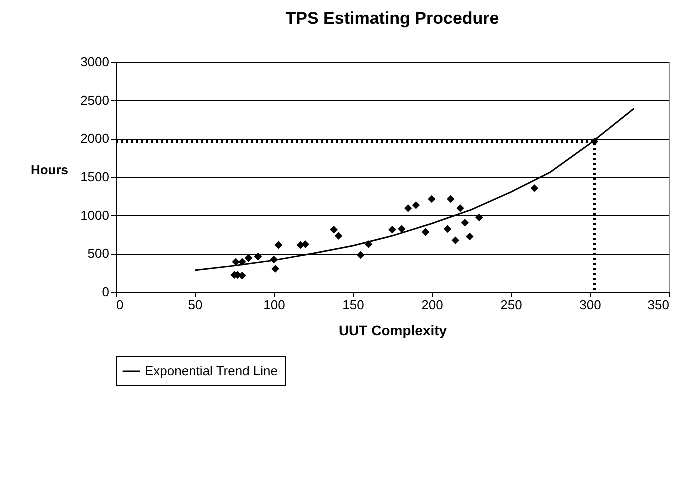 The image size is (700, 483). Describe the element at coordinates (433, 305) in the screenshot. I see `x-tick-label: 200` at that location.